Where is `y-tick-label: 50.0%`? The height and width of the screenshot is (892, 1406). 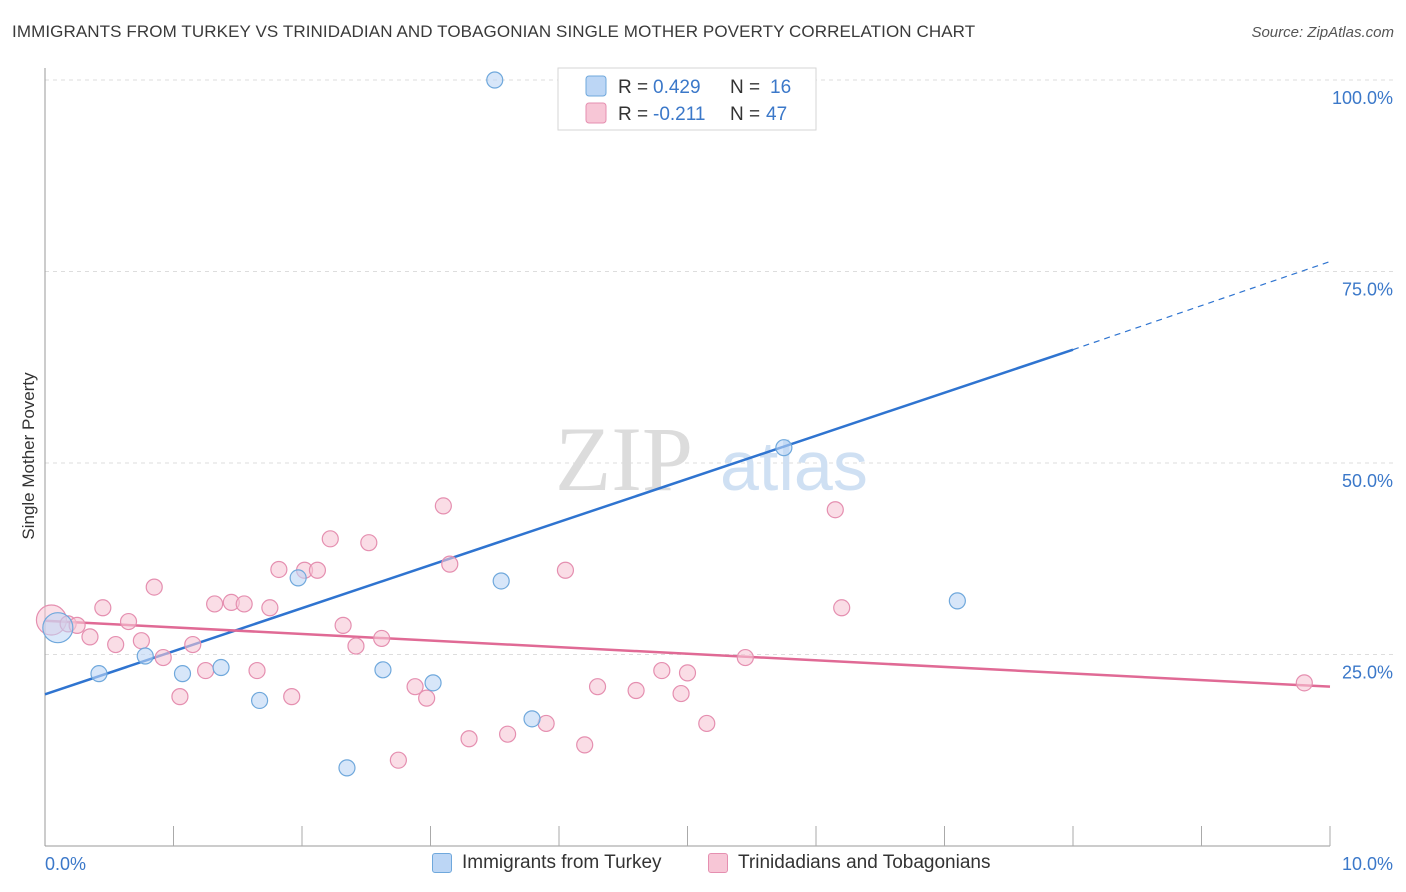 y-tick-label: 50.0% is located at coordinates (1367, 481).